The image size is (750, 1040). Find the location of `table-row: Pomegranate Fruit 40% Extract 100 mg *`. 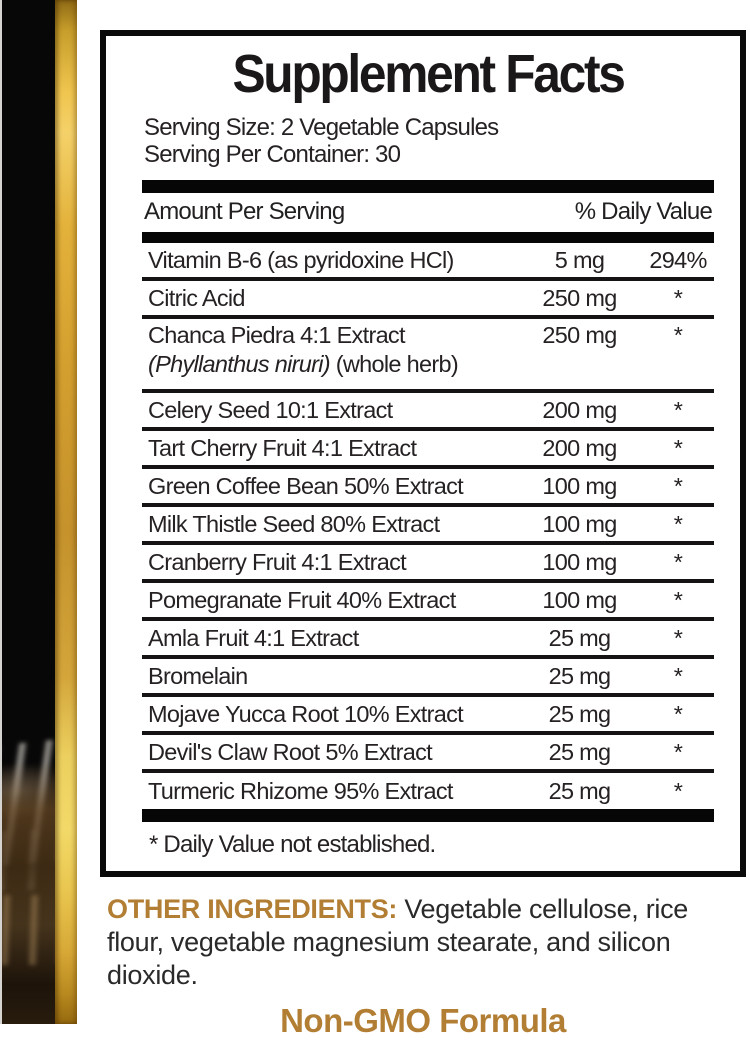

table-row: Pomegranate Fruit 40% Extract 100 mg * is located at coordinates (428, 602).